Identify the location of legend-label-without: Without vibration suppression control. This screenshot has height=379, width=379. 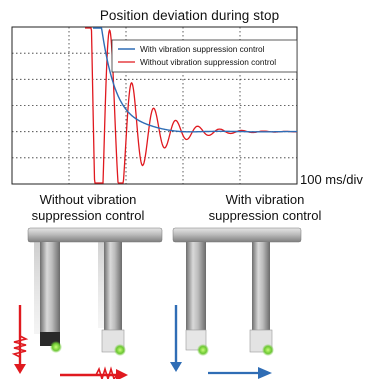
(208, 62).